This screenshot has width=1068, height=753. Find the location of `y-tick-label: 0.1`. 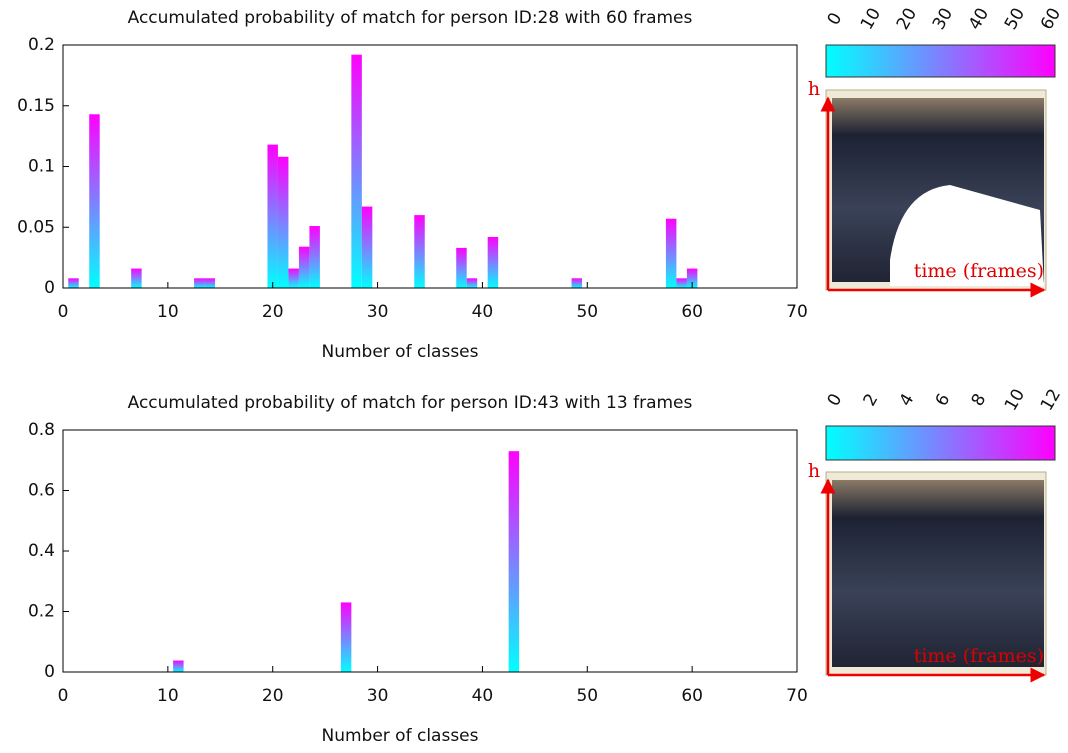

y-tick-label: 0.1 is located at coordinates (41, 167).